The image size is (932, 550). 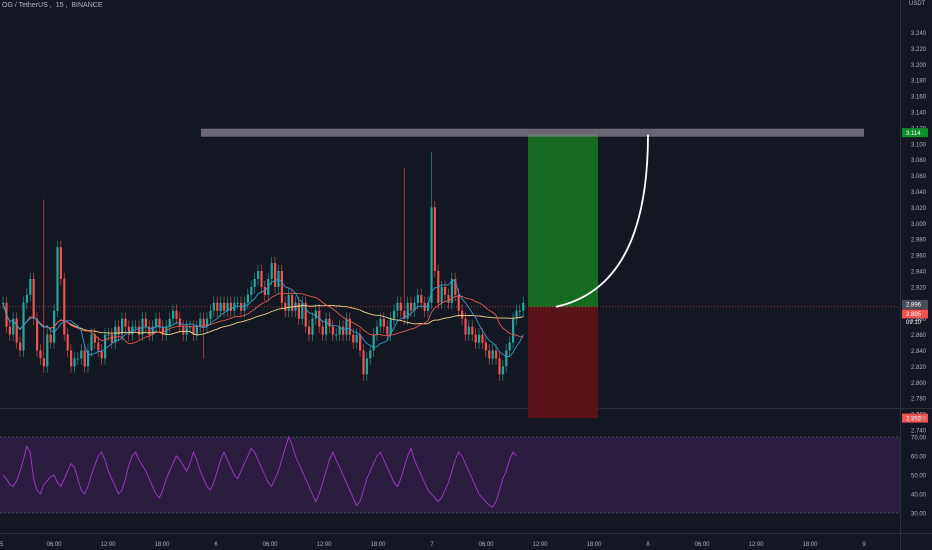 I want to click on last-price-label-box, so click(x=915, y=304).